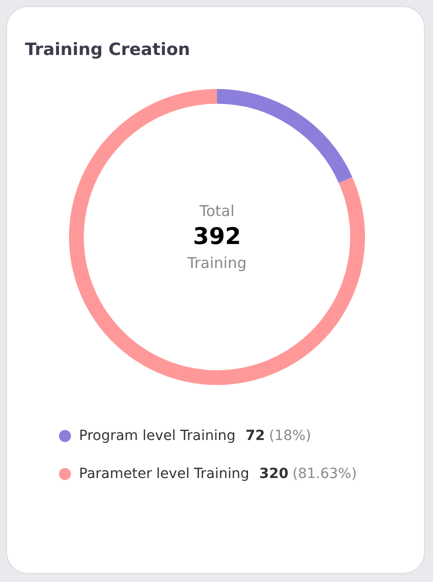 The image size is (433, 582). Describe the element at coordinates (308, 474) in the screenshot. I see `data-label: 320 (81.63%)` at that location.